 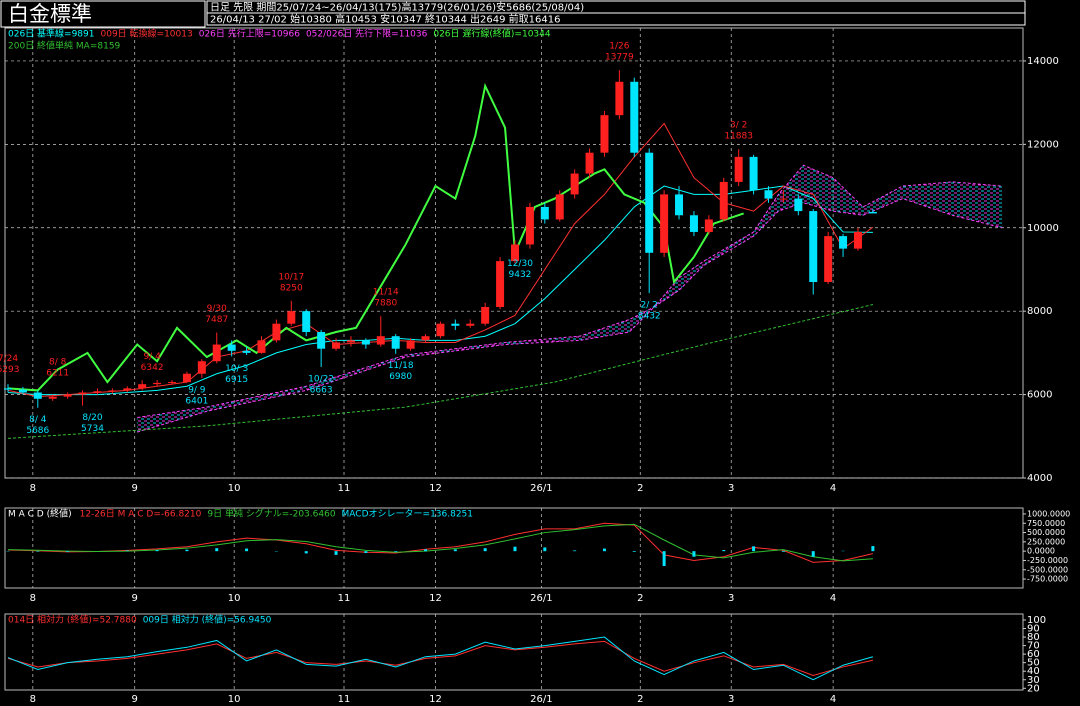 What do you see at coordinates (1043, 61) in the screenshot?
I see `y-tick-label: 14000` at bounding box center [1043, 61].